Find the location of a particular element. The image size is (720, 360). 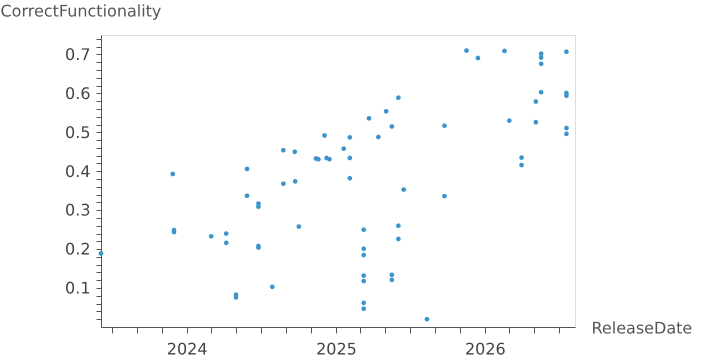

y-tick-label: 0.1 is located at coordinates (77, 288).